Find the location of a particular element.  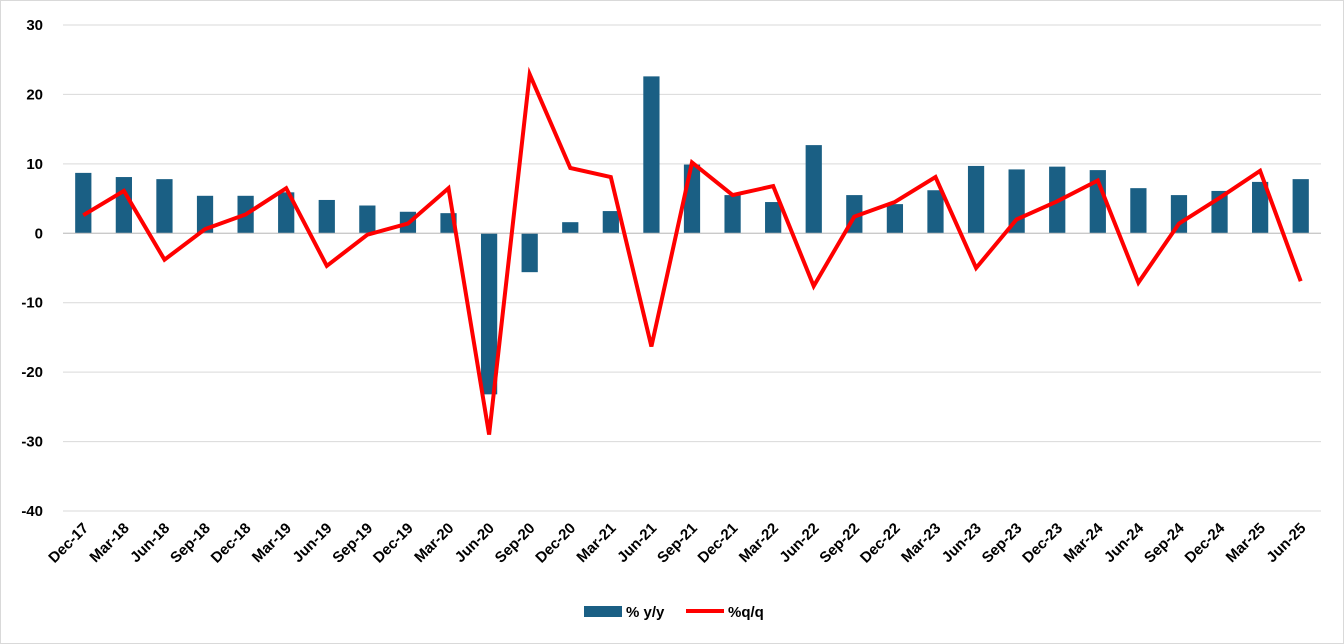

x-tick-label: Jun-20 is located at coordinates (475, 543).